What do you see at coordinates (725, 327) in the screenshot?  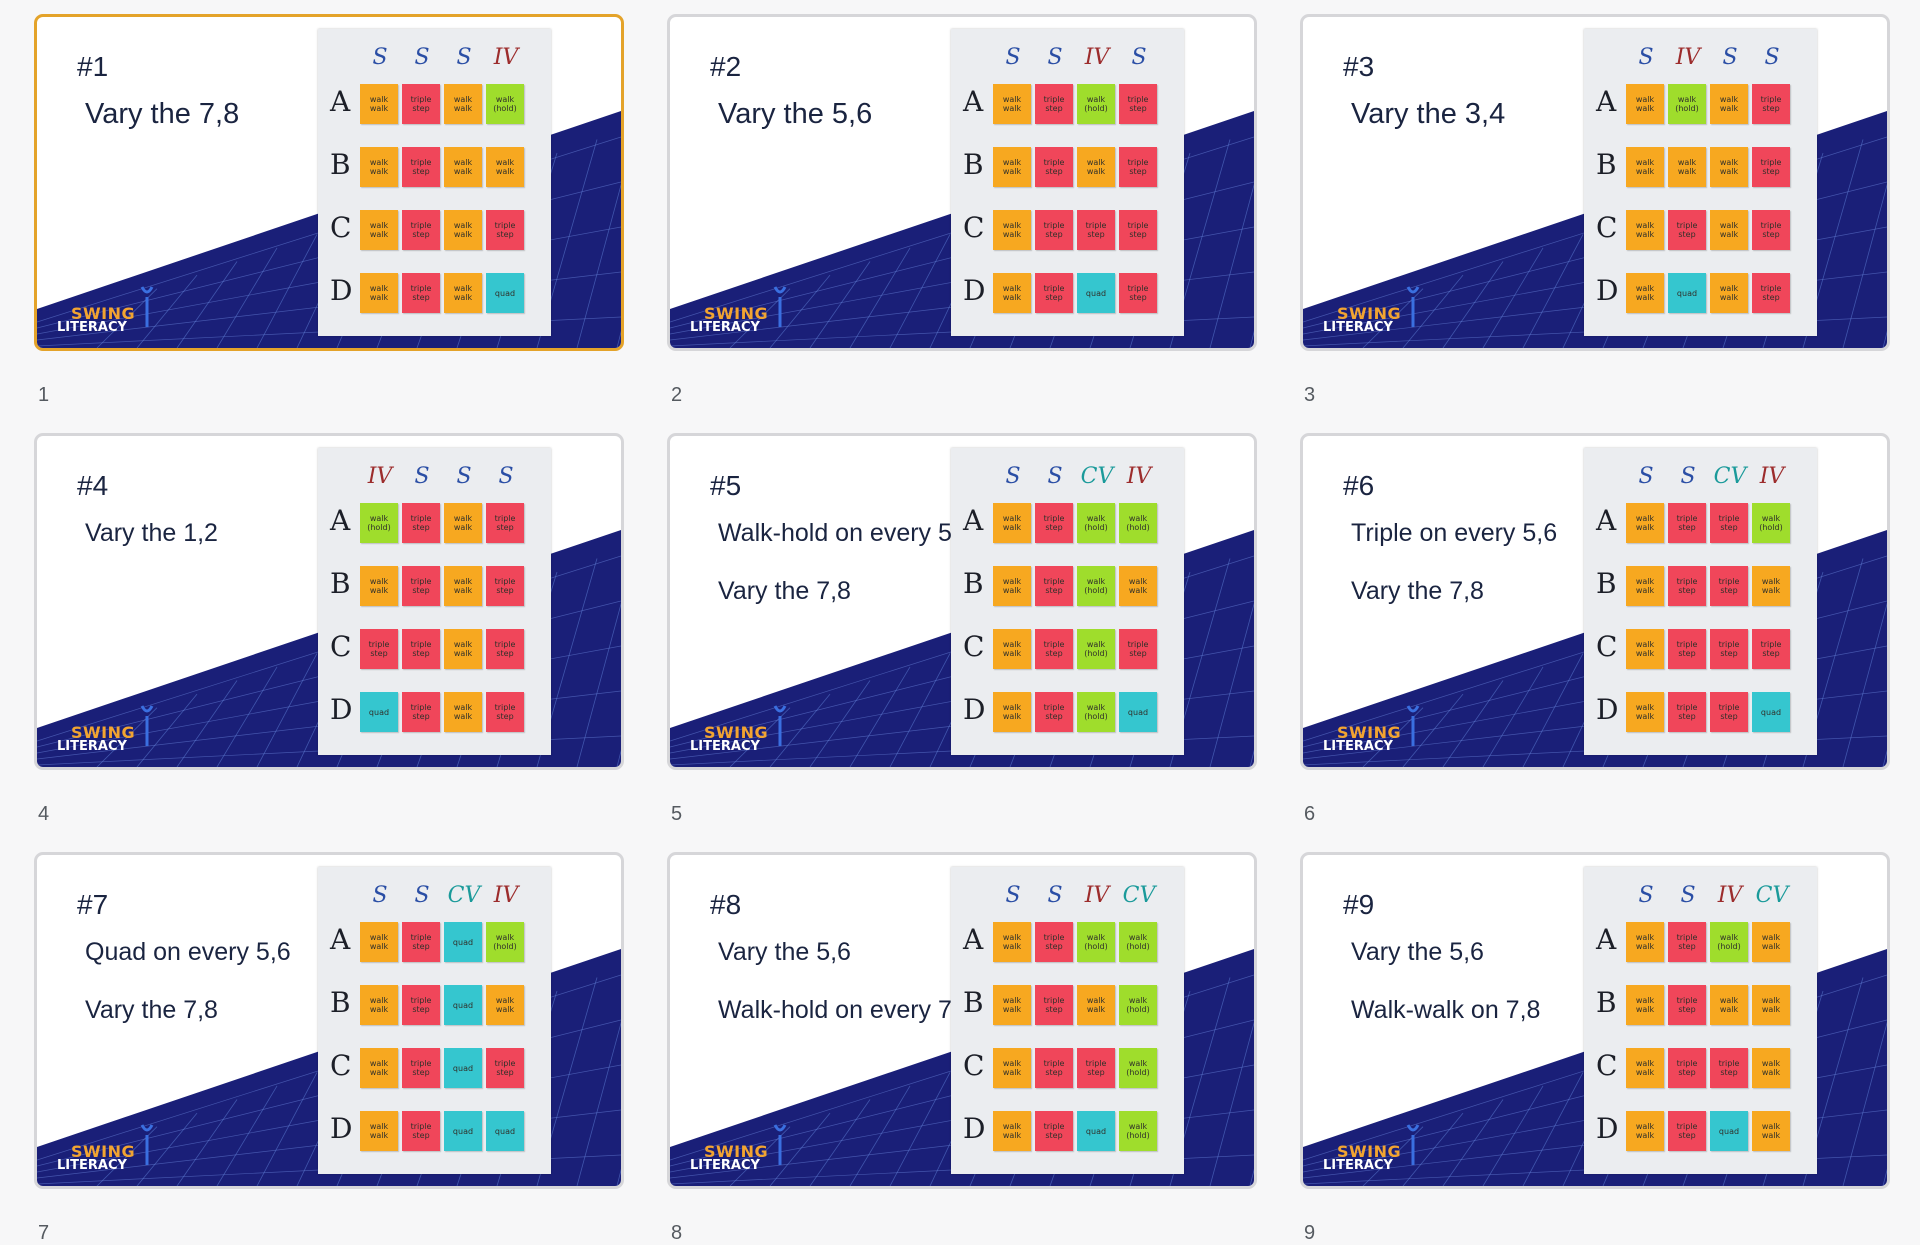 I see `logo-literacy-text: LITERACY` at bounding box center [725, 327].